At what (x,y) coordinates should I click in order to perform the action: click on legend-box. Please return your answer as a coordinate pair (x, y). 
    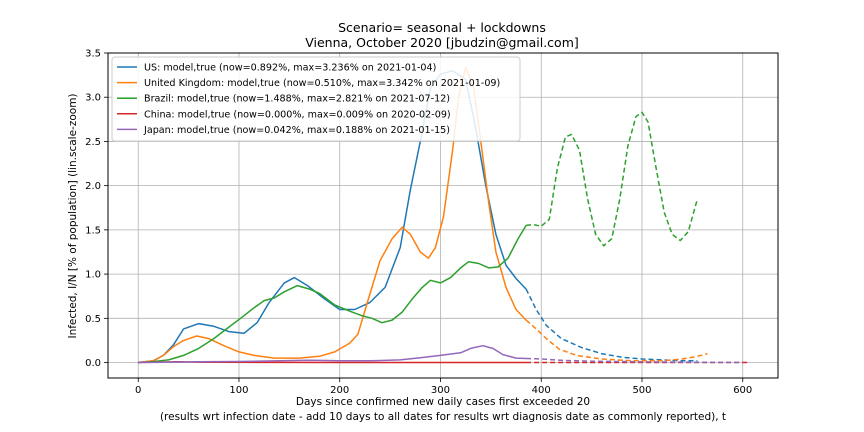
    Looking at the image, I should click on (316, 99).